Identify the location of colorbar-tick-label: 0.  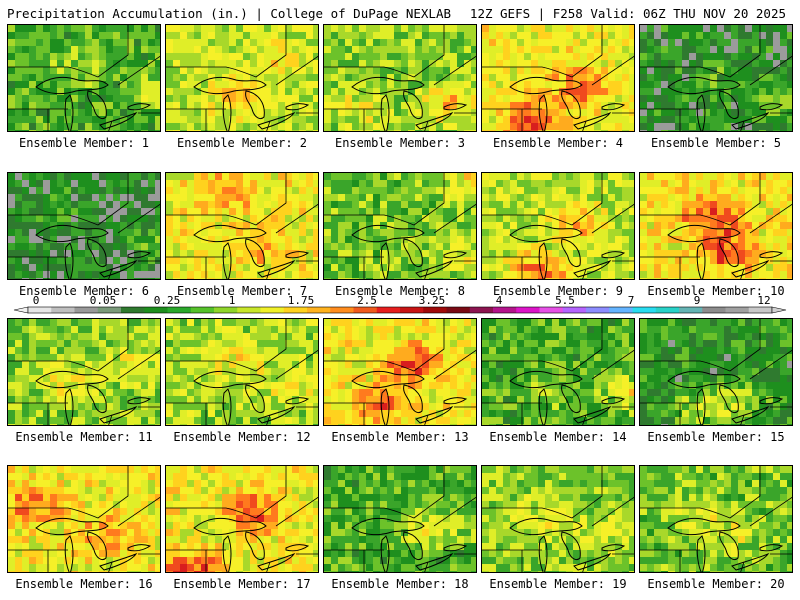
(36, 300).